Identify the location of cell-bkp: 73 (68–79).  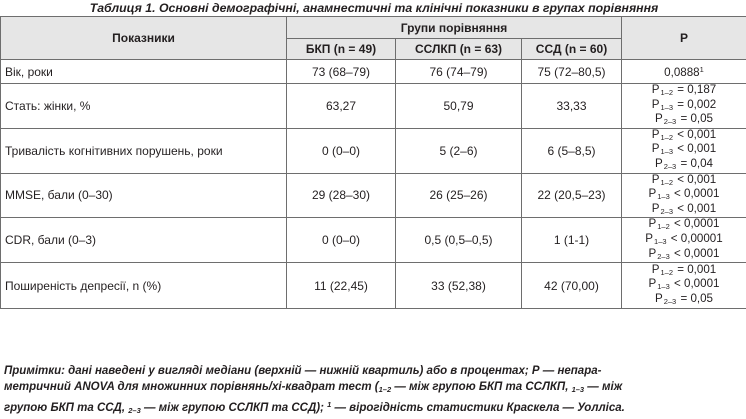
(341, 71).